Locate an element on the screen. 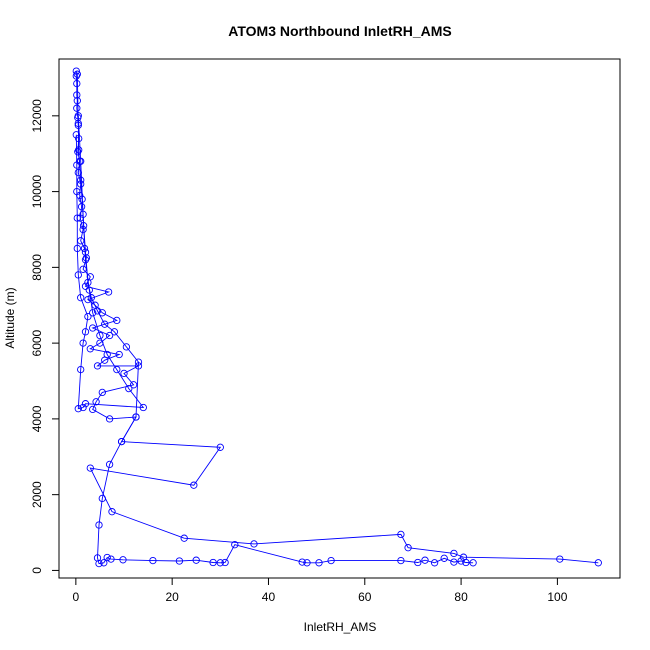 This screenshot has width=650, height=650. x-tick-label: 60 is located at coordinates (365, 597).